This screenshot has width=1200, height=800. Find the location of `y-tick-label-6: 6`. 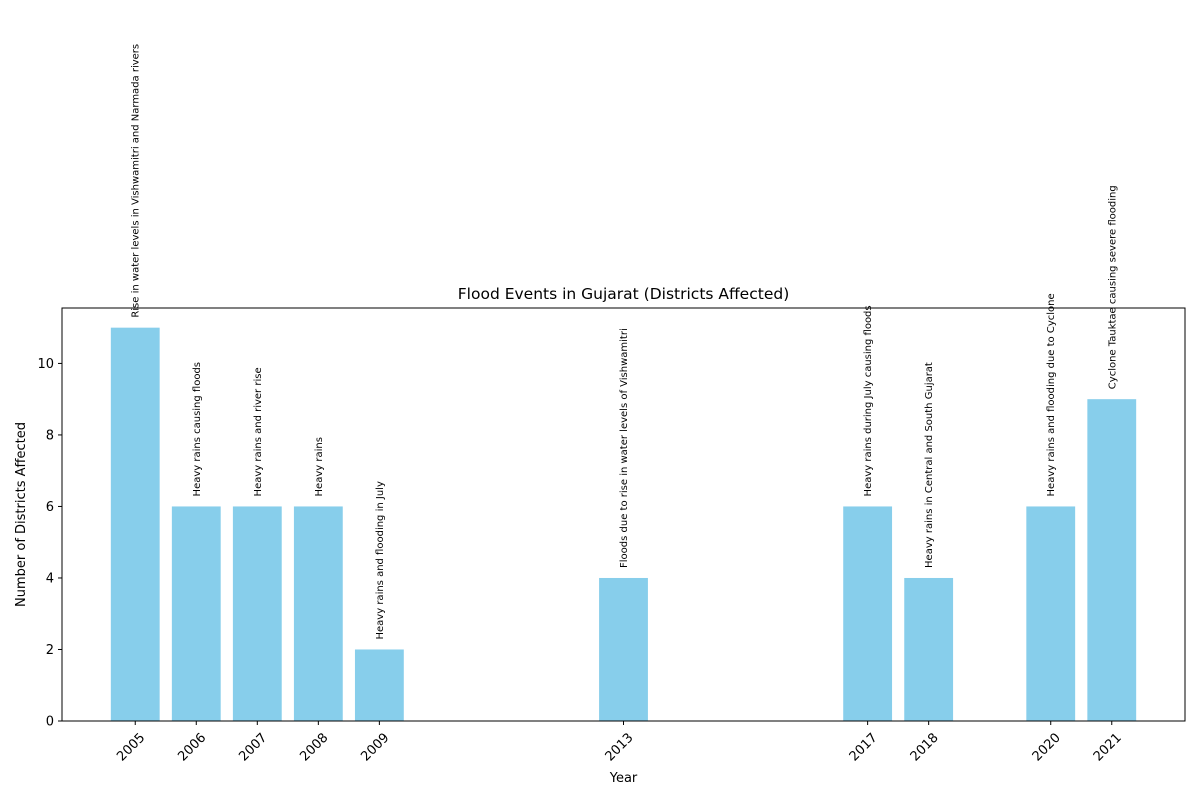

y-tick-label-6: 6 is located at coordinates (50, 507).